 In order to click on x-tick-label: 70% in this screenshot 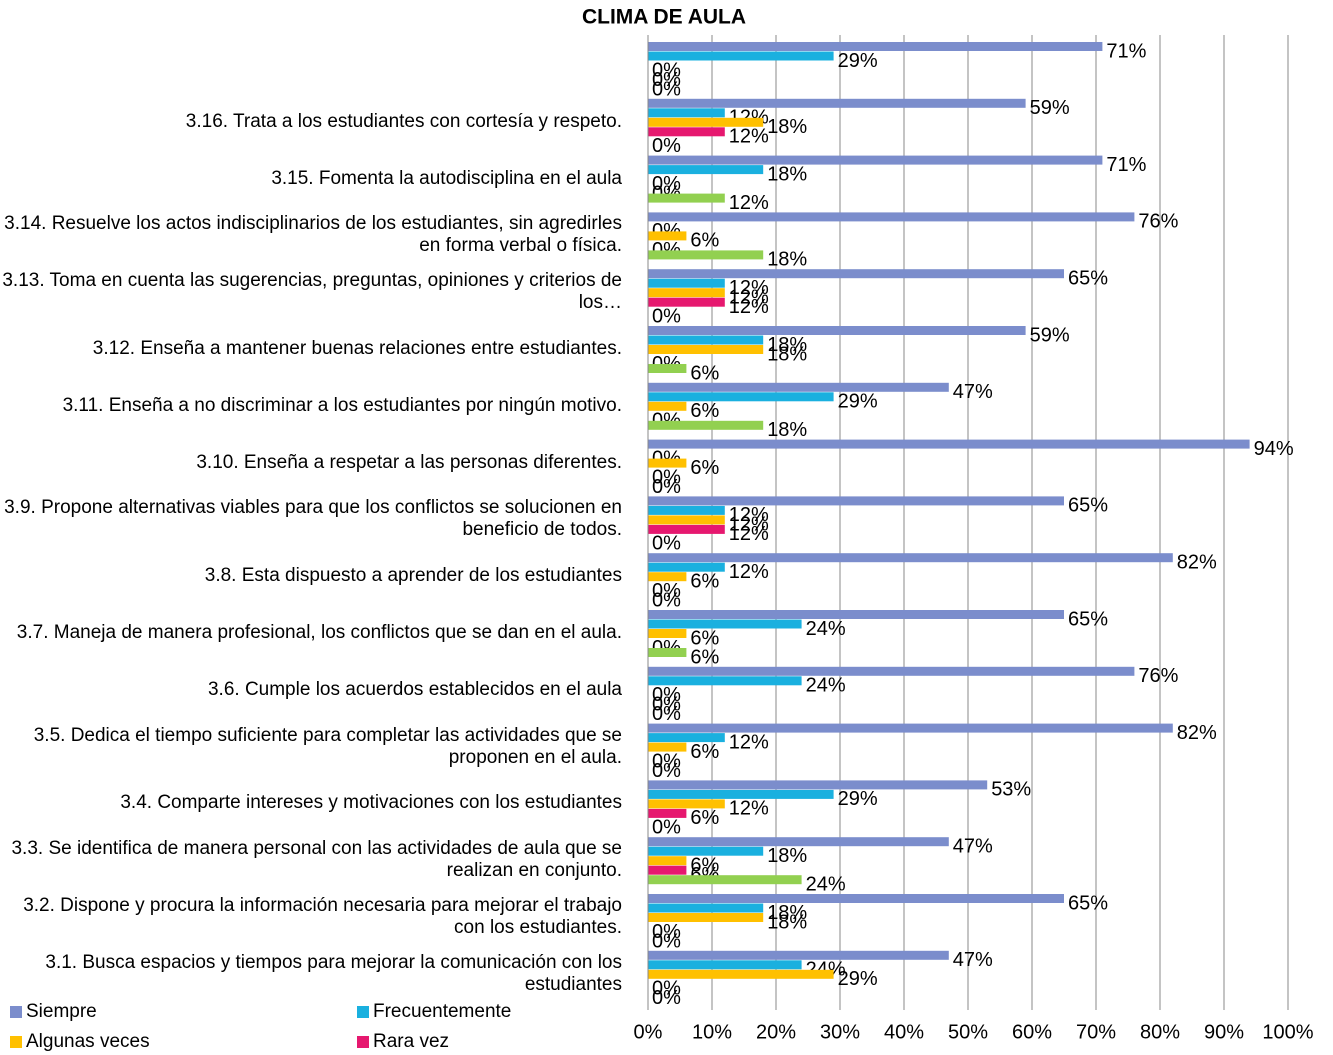, I will do `click(1096, 1032)`.